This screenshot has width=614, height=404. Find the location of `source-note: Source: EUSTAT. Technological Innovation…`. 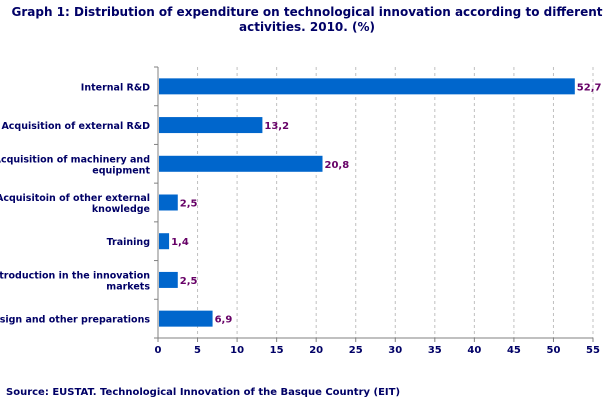

source-note: Source: EUSTAT. Technological Innovation… is located at coordinates (203, 392).